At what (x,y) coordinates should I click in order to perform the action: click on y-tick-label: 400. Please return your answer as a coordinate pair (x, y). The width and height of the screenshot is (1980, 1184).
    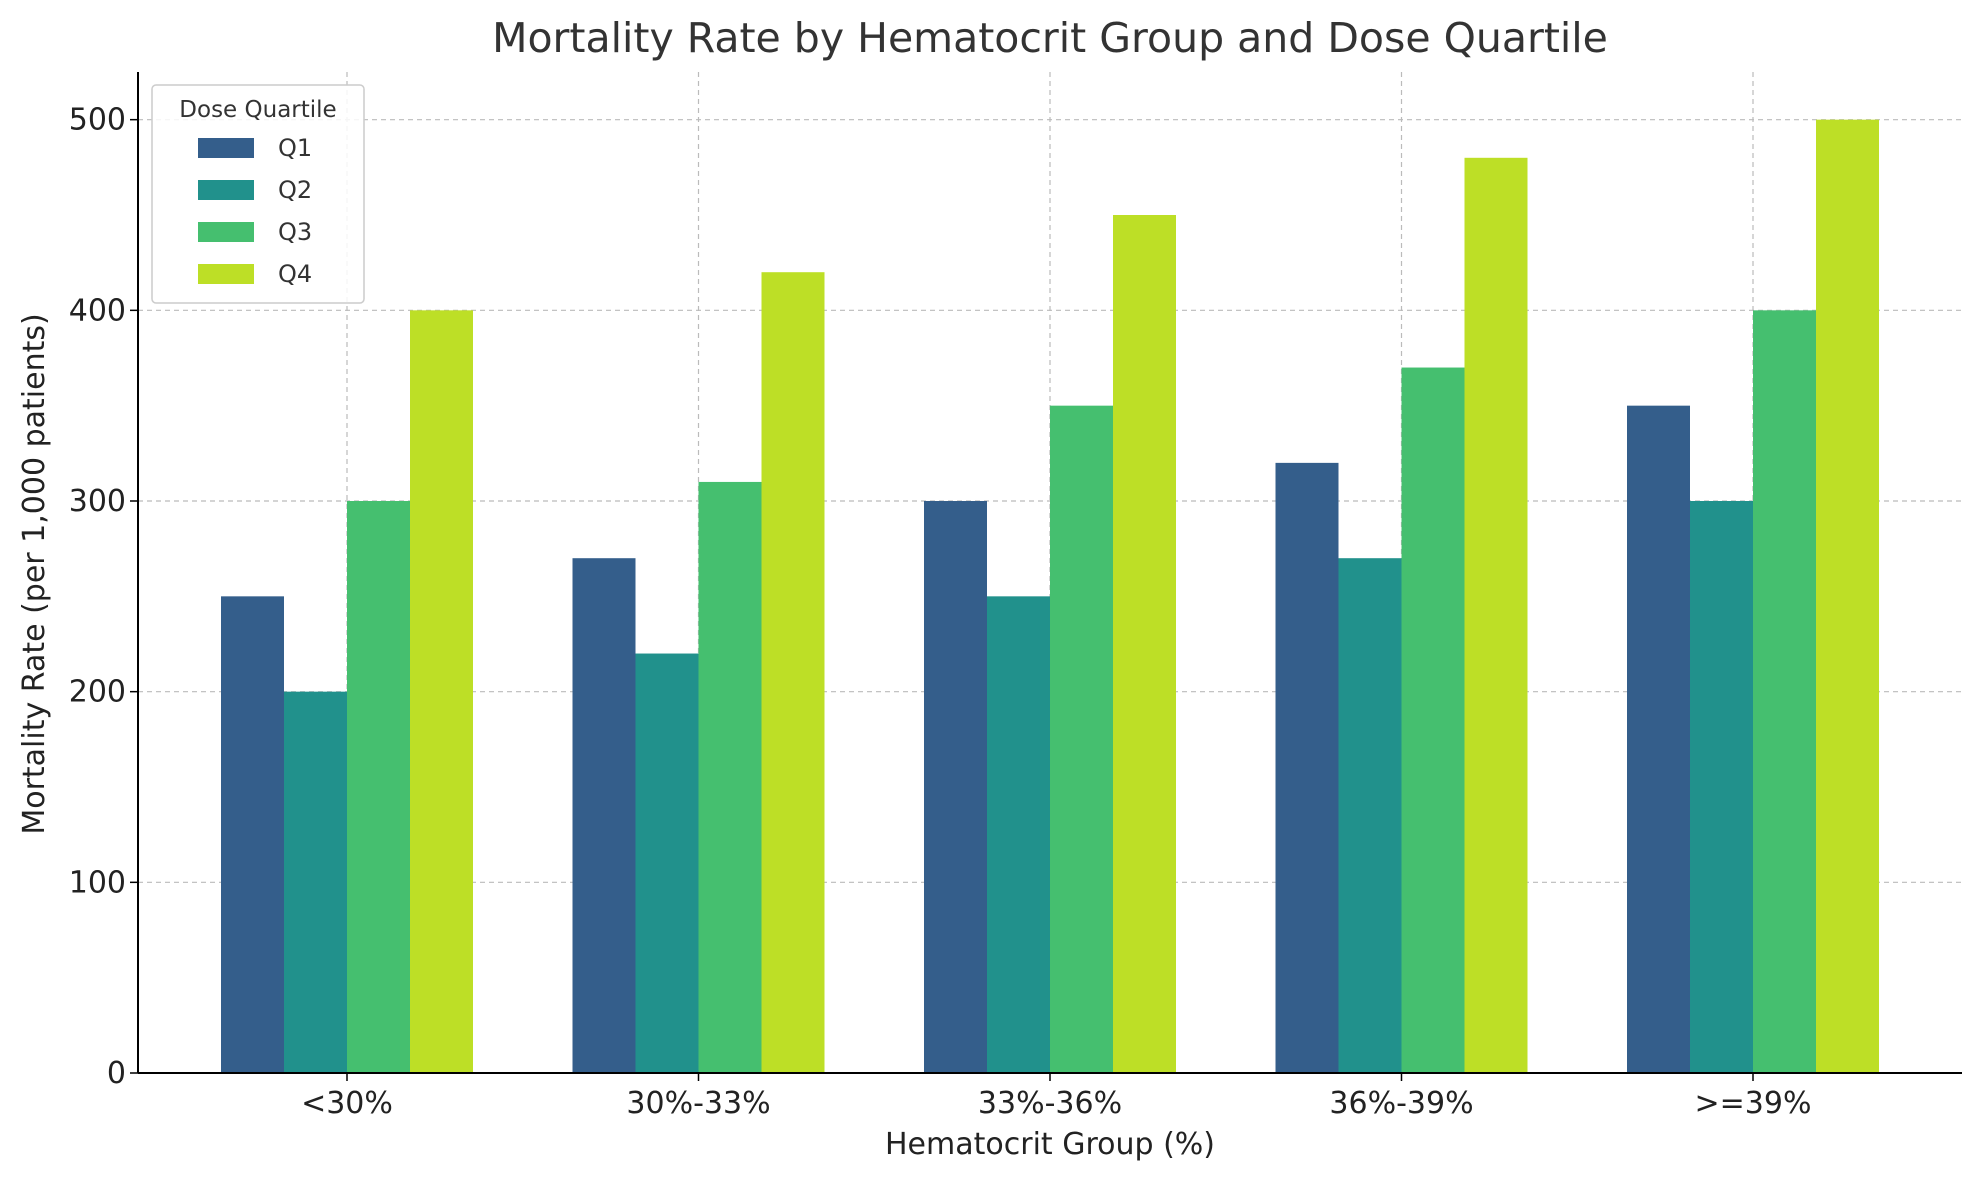
    Looking at the image, I should click on (97, 310).